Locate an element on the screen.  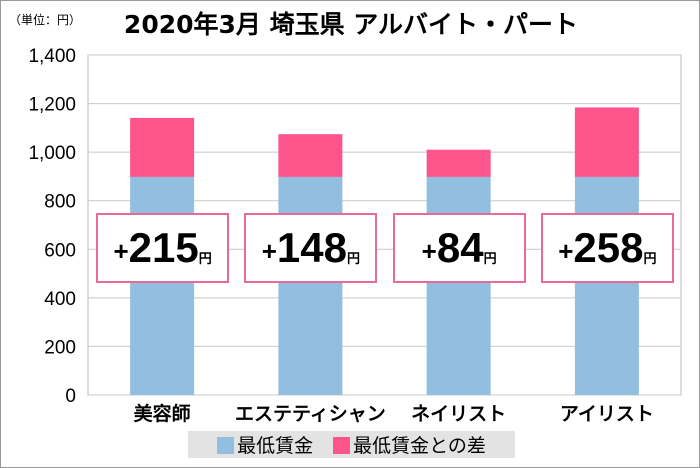
y-tick-label: 600 is located at coordinates (60, 250).